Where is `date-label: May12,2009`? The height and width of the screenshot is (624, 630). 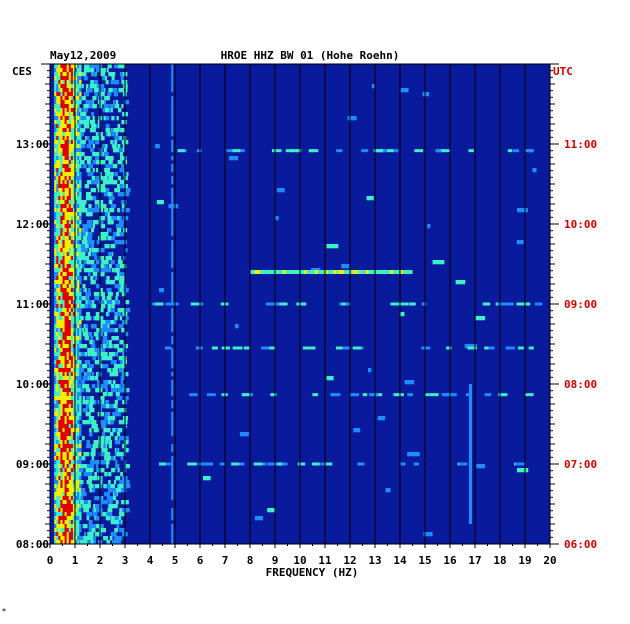 date-label: May12,2009 is located at coordinates (83, 55).